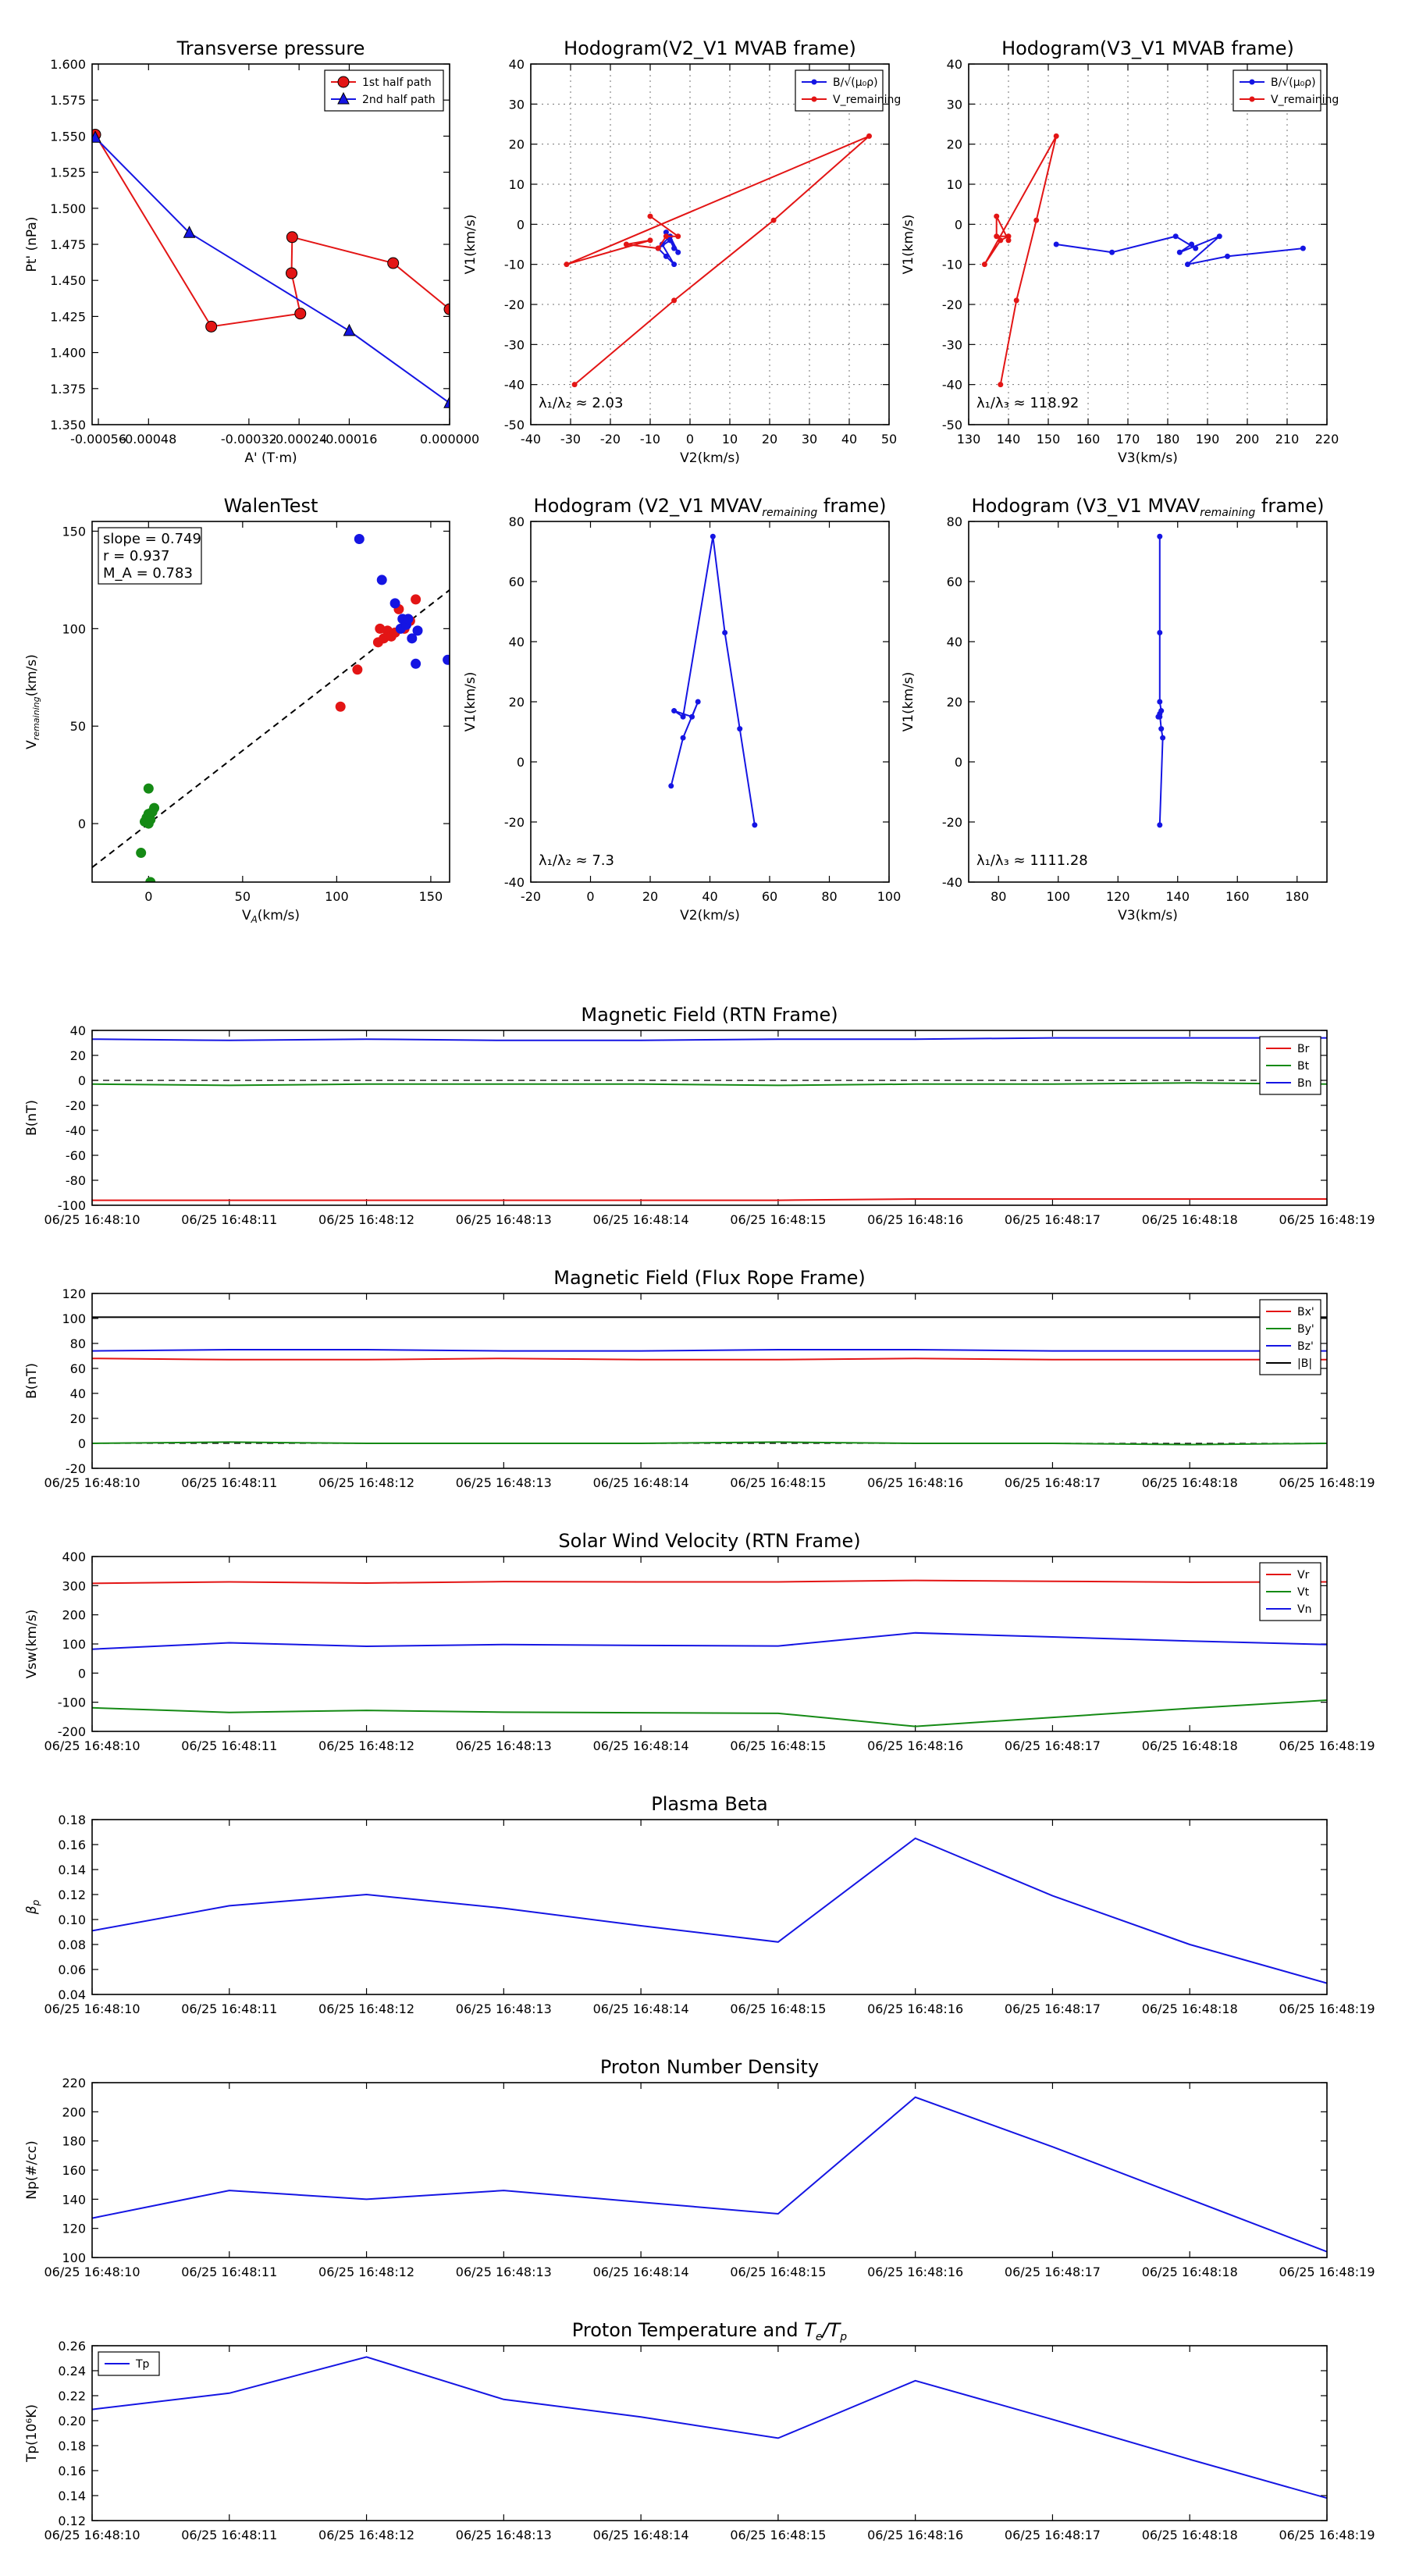 The width and height of the screenshot is (1405, 2576). Describe the element at coordinates (32, 245) in the screenshot. I see `y-axis-label: Pt' (nPa)` at that location.